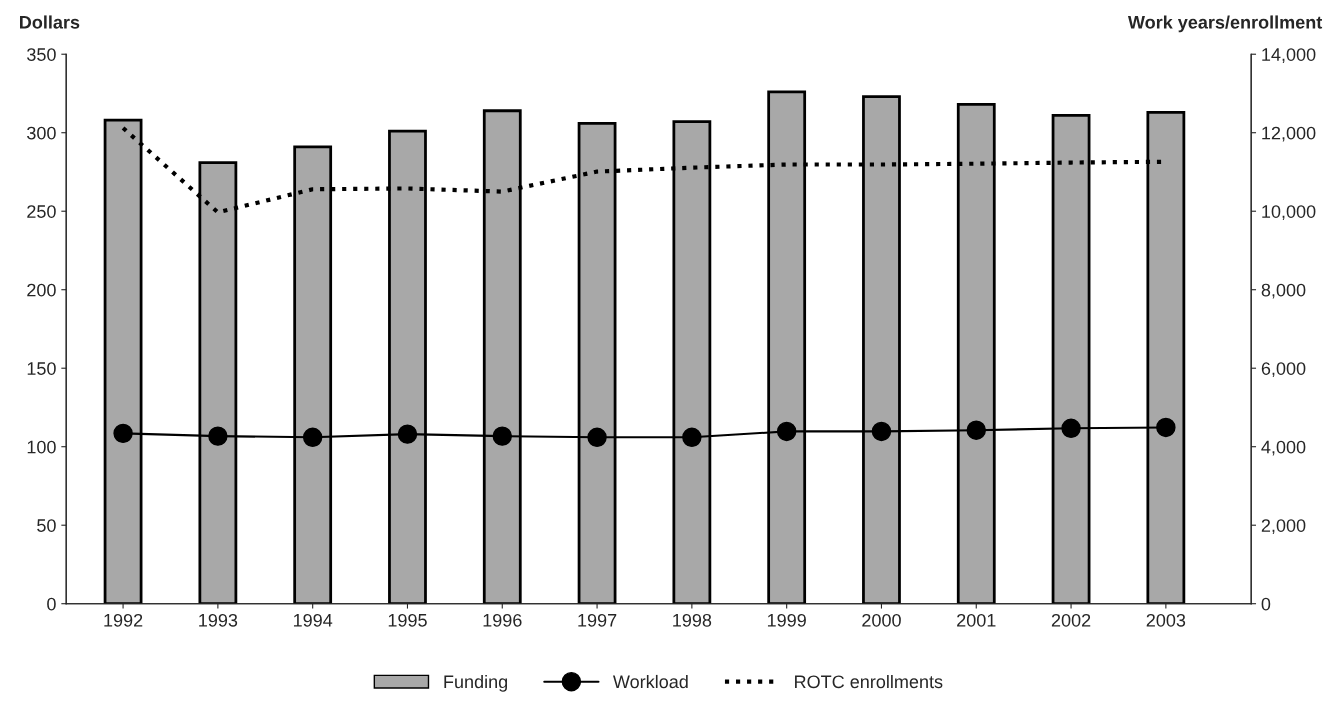 The width and height of the screenshot is (1324, 723). I want to click on y2-tick-label: 4,000, so click(1283, 448).